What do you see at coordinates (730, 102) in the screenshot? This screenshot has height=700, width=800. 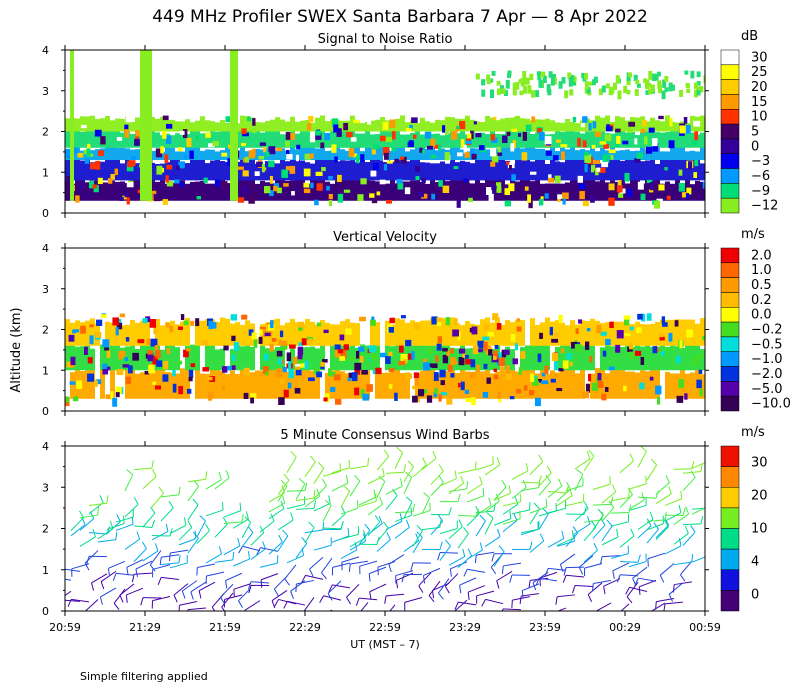 I see `colorbar-swatch` at bounding box center [730, 102].